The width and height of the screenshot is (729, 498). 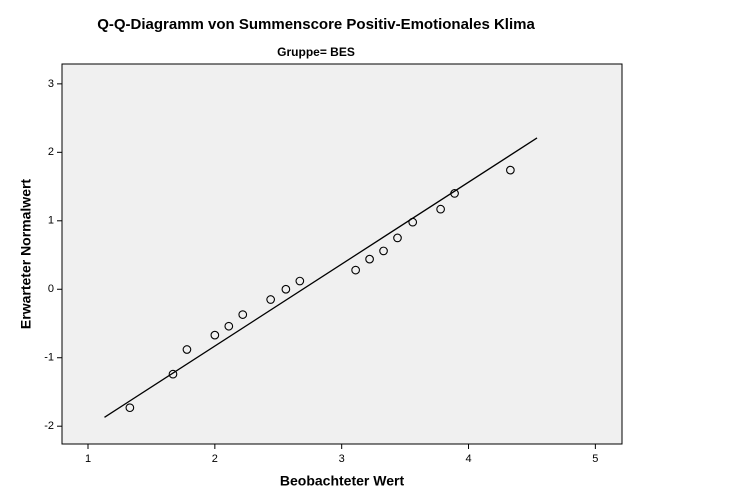 What do you see at coordinates (468, 459) in the screenshot?
I see `x-tick-label: 4` at bounding box center [468, 459].